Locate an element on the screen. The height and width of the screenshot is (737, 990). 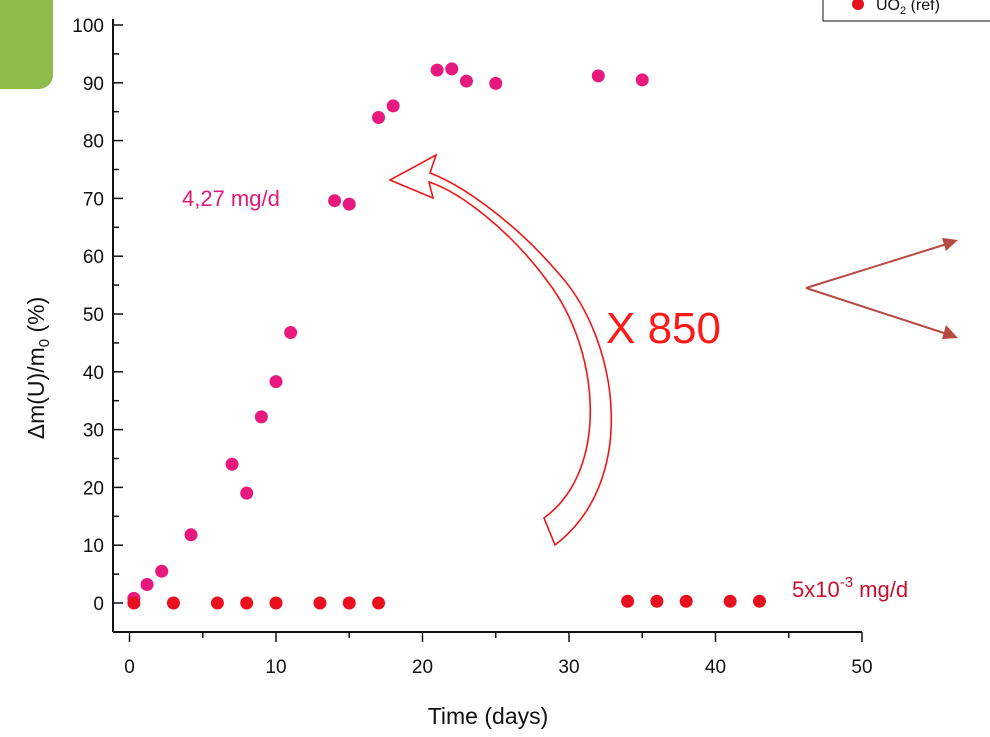
y-tick-label: 70 is located at coordinates (93, 199).